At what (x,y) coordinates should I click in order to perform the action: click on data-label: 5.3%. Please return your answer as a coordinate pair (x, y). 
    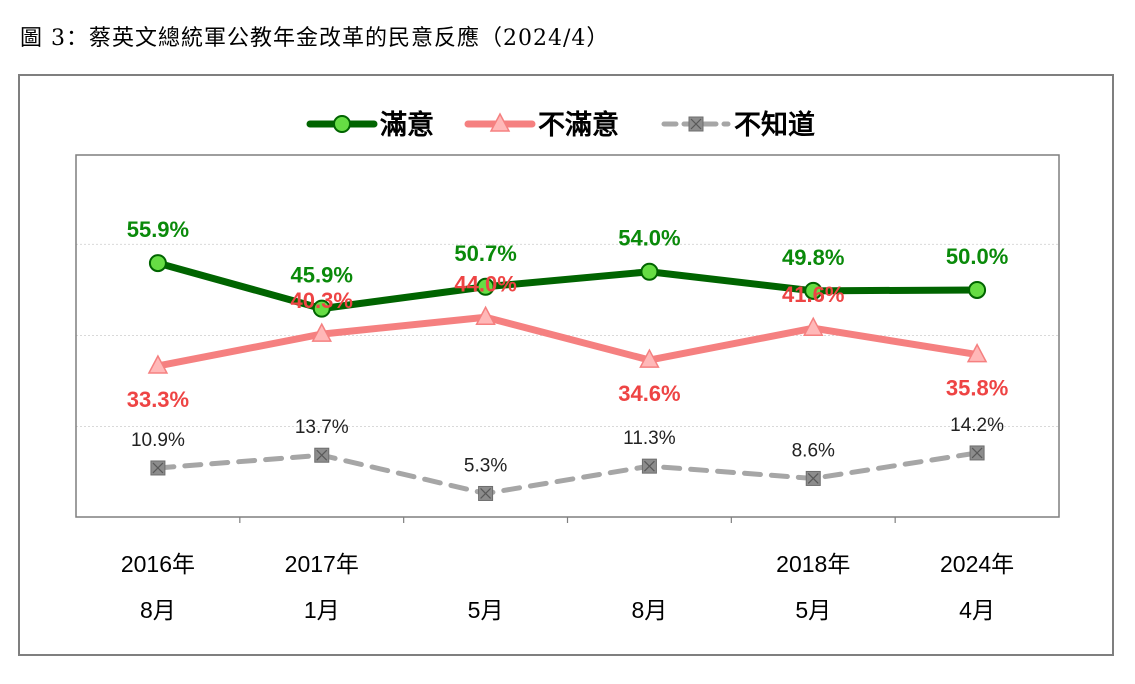
    Looking at the image, I should click on (485, 465).